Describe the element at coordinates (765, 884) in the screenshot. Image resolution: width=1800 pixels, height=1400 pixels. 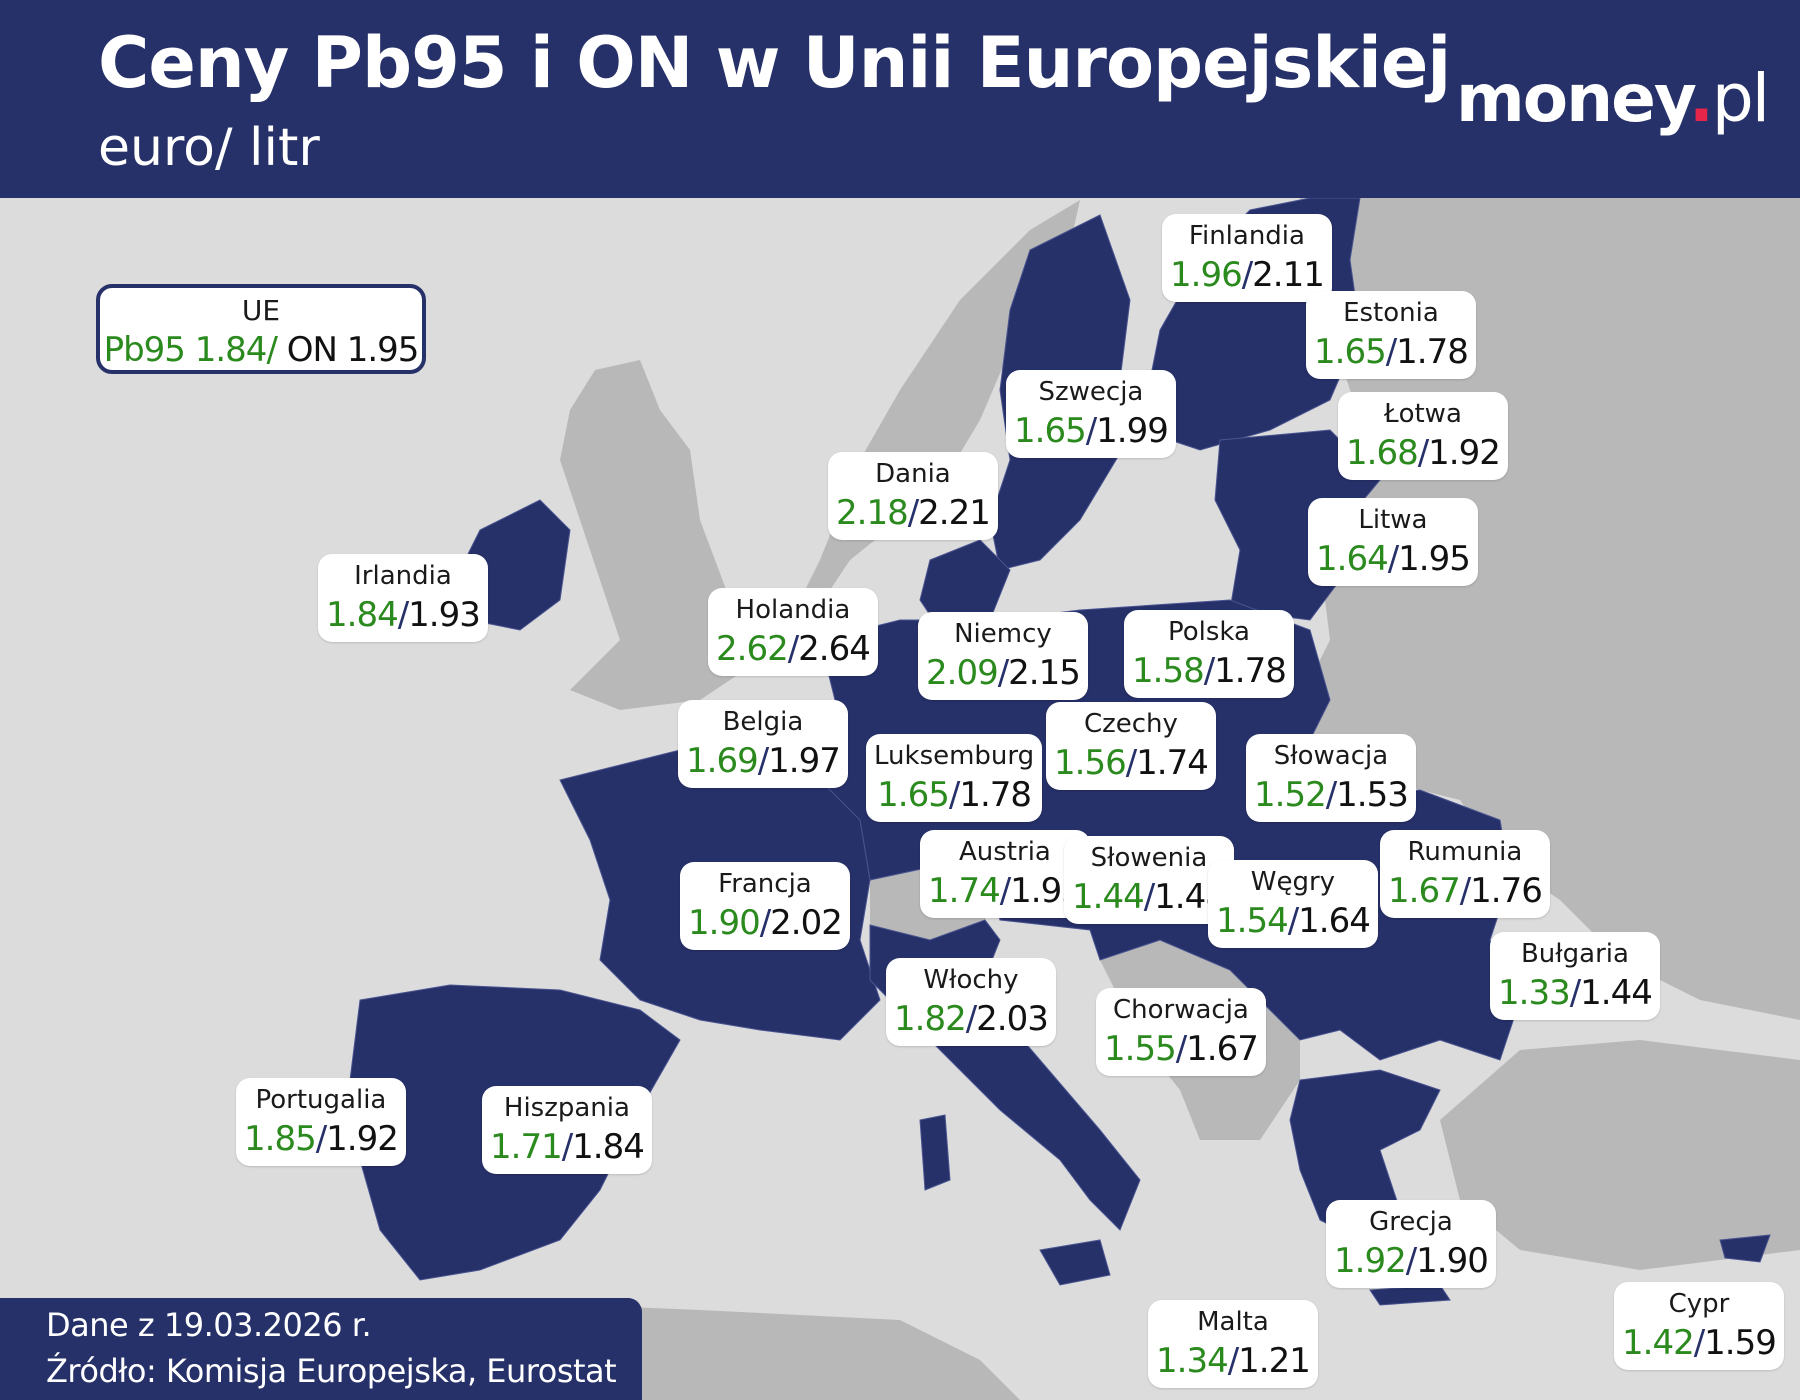
I see `country-name: Francja` at that location.